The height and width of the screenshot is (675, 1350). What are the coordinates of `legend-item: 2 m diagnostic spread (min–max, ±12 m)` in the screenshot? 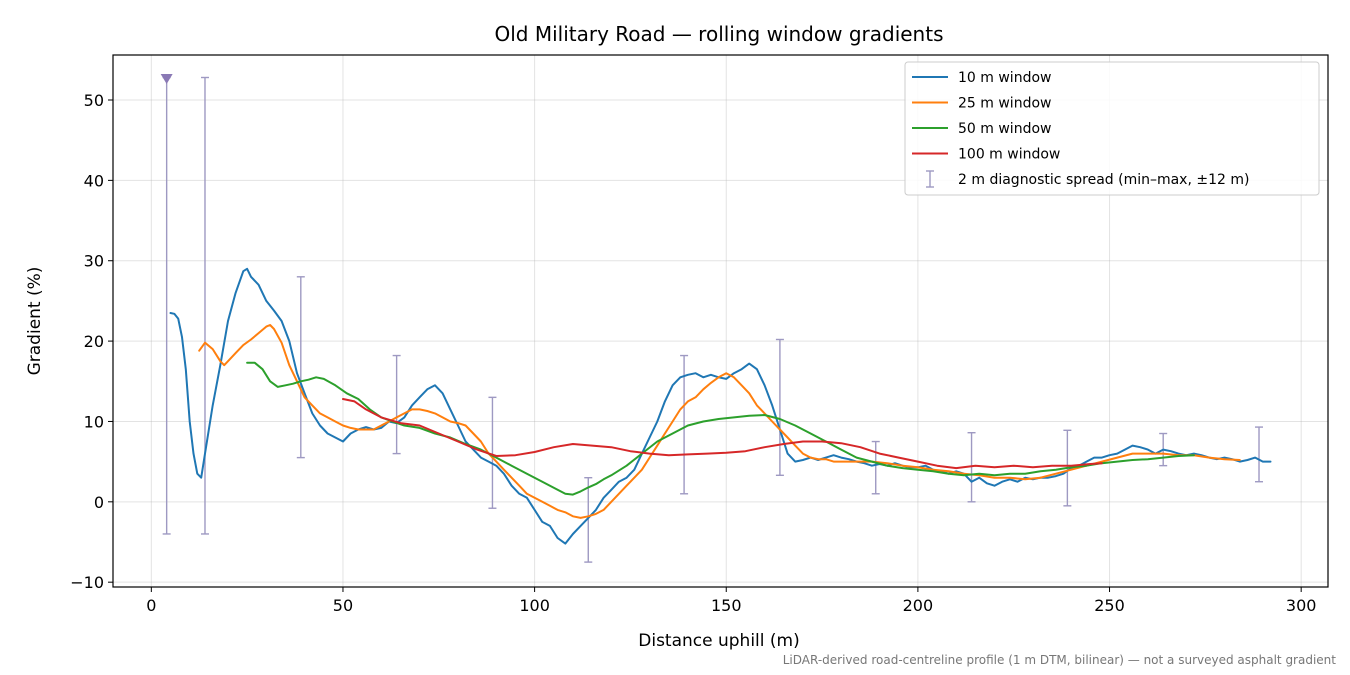 It's located at (1087, 179).